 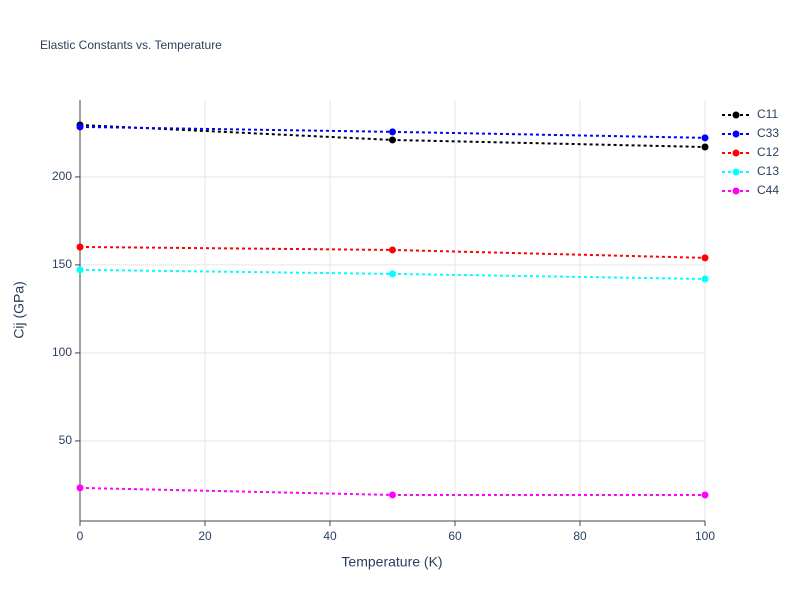 I want to click on y-tick-label: 150, so click(x=62, y=264).